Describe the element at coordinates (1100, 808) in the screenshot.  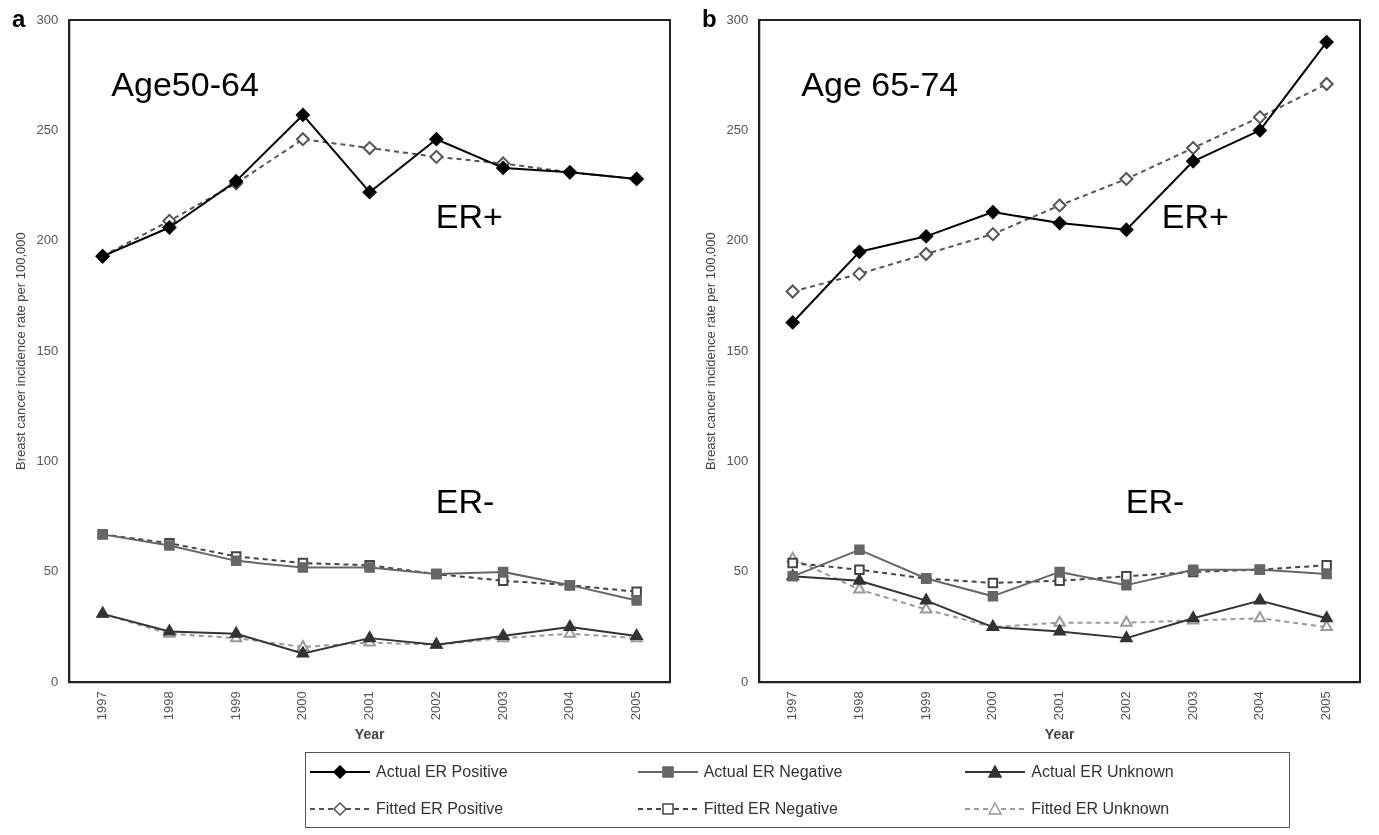
I see `legend-label: Fitted ER Unknown` at that location.